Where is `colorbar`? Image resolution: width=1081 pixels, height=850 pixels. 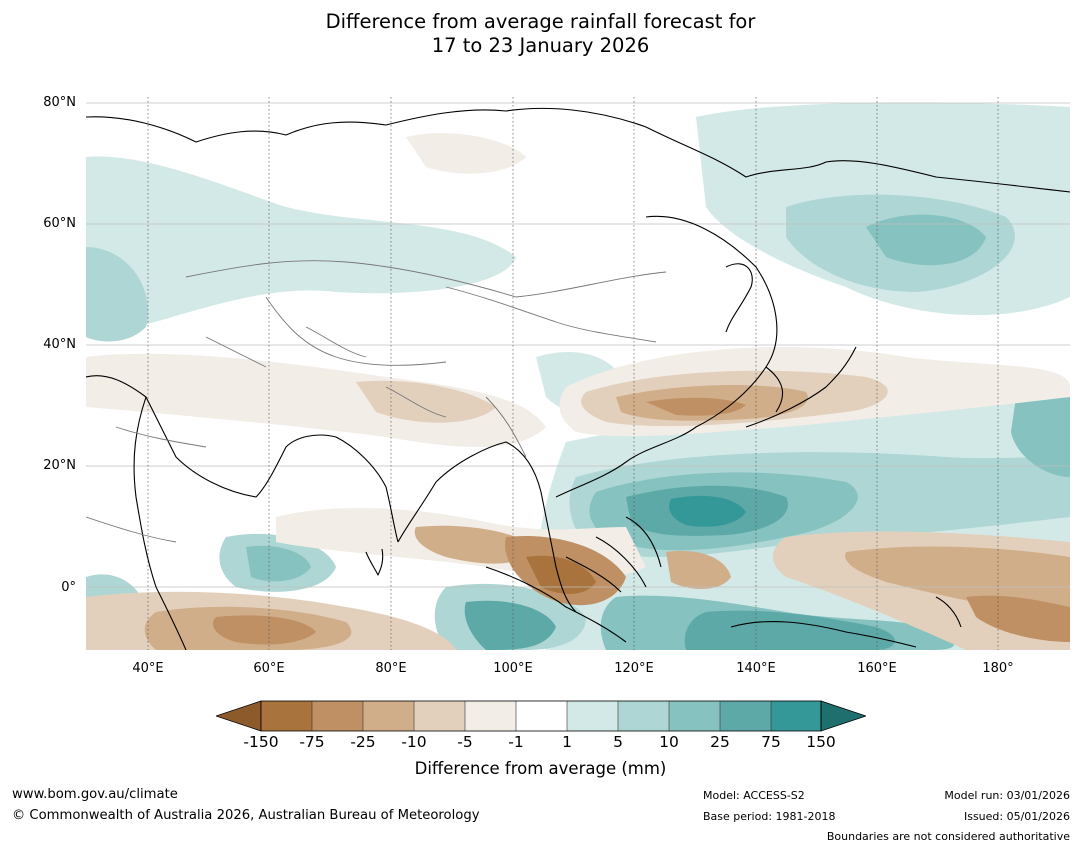 colorbar is located at coordinates (541, 716).